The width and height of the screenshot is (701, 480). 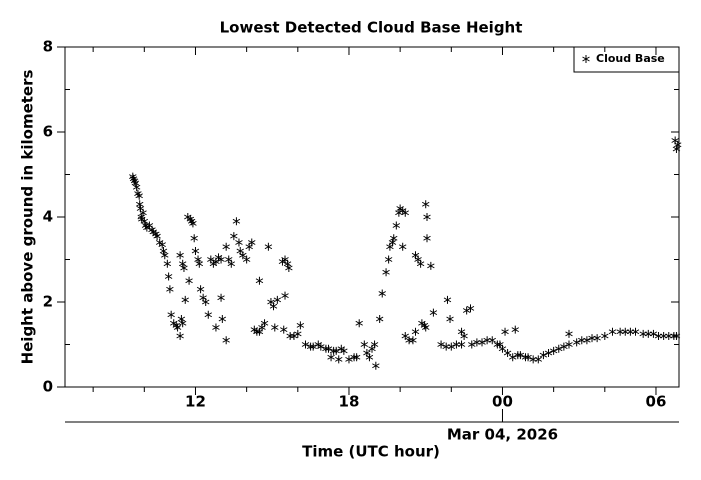 What do you see at coordinates (502, 435) in the screenshot?
I see `date-label: Mar 04, 2026` at bounding box center [502, 435].